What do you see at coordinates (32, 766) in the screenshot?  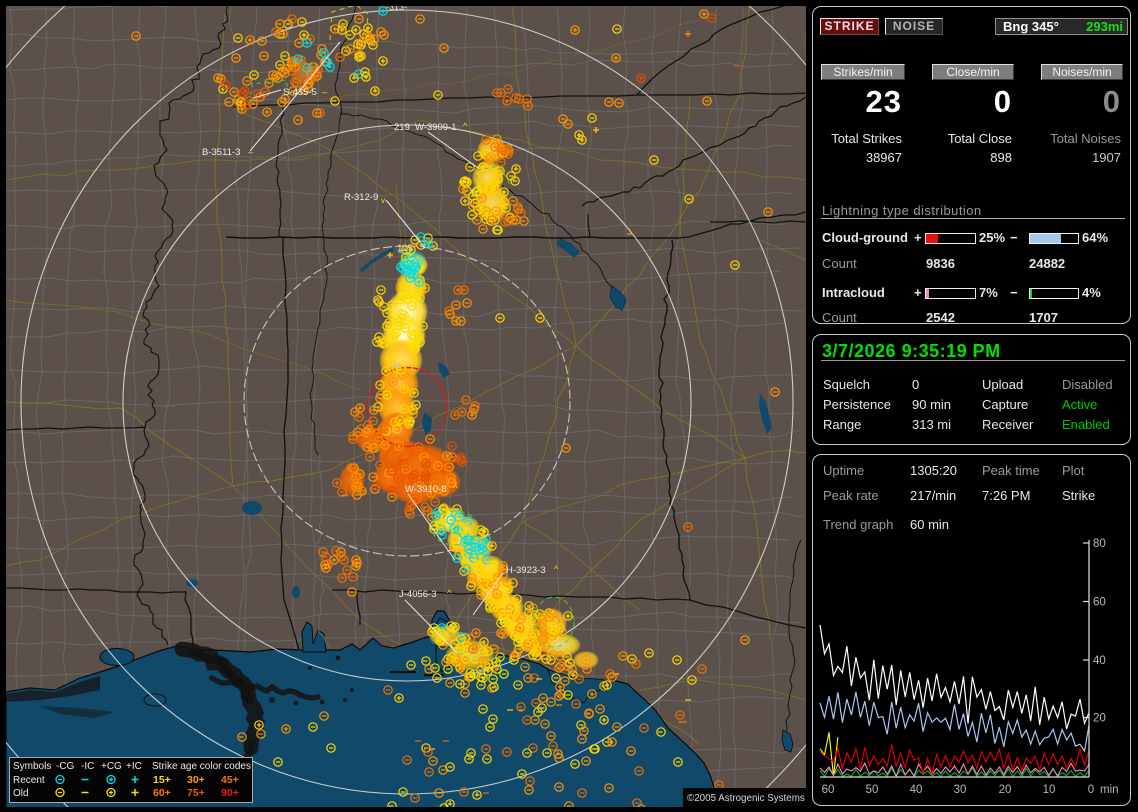 I see `svg-text: Symbols` at bounding box center [32, 766].